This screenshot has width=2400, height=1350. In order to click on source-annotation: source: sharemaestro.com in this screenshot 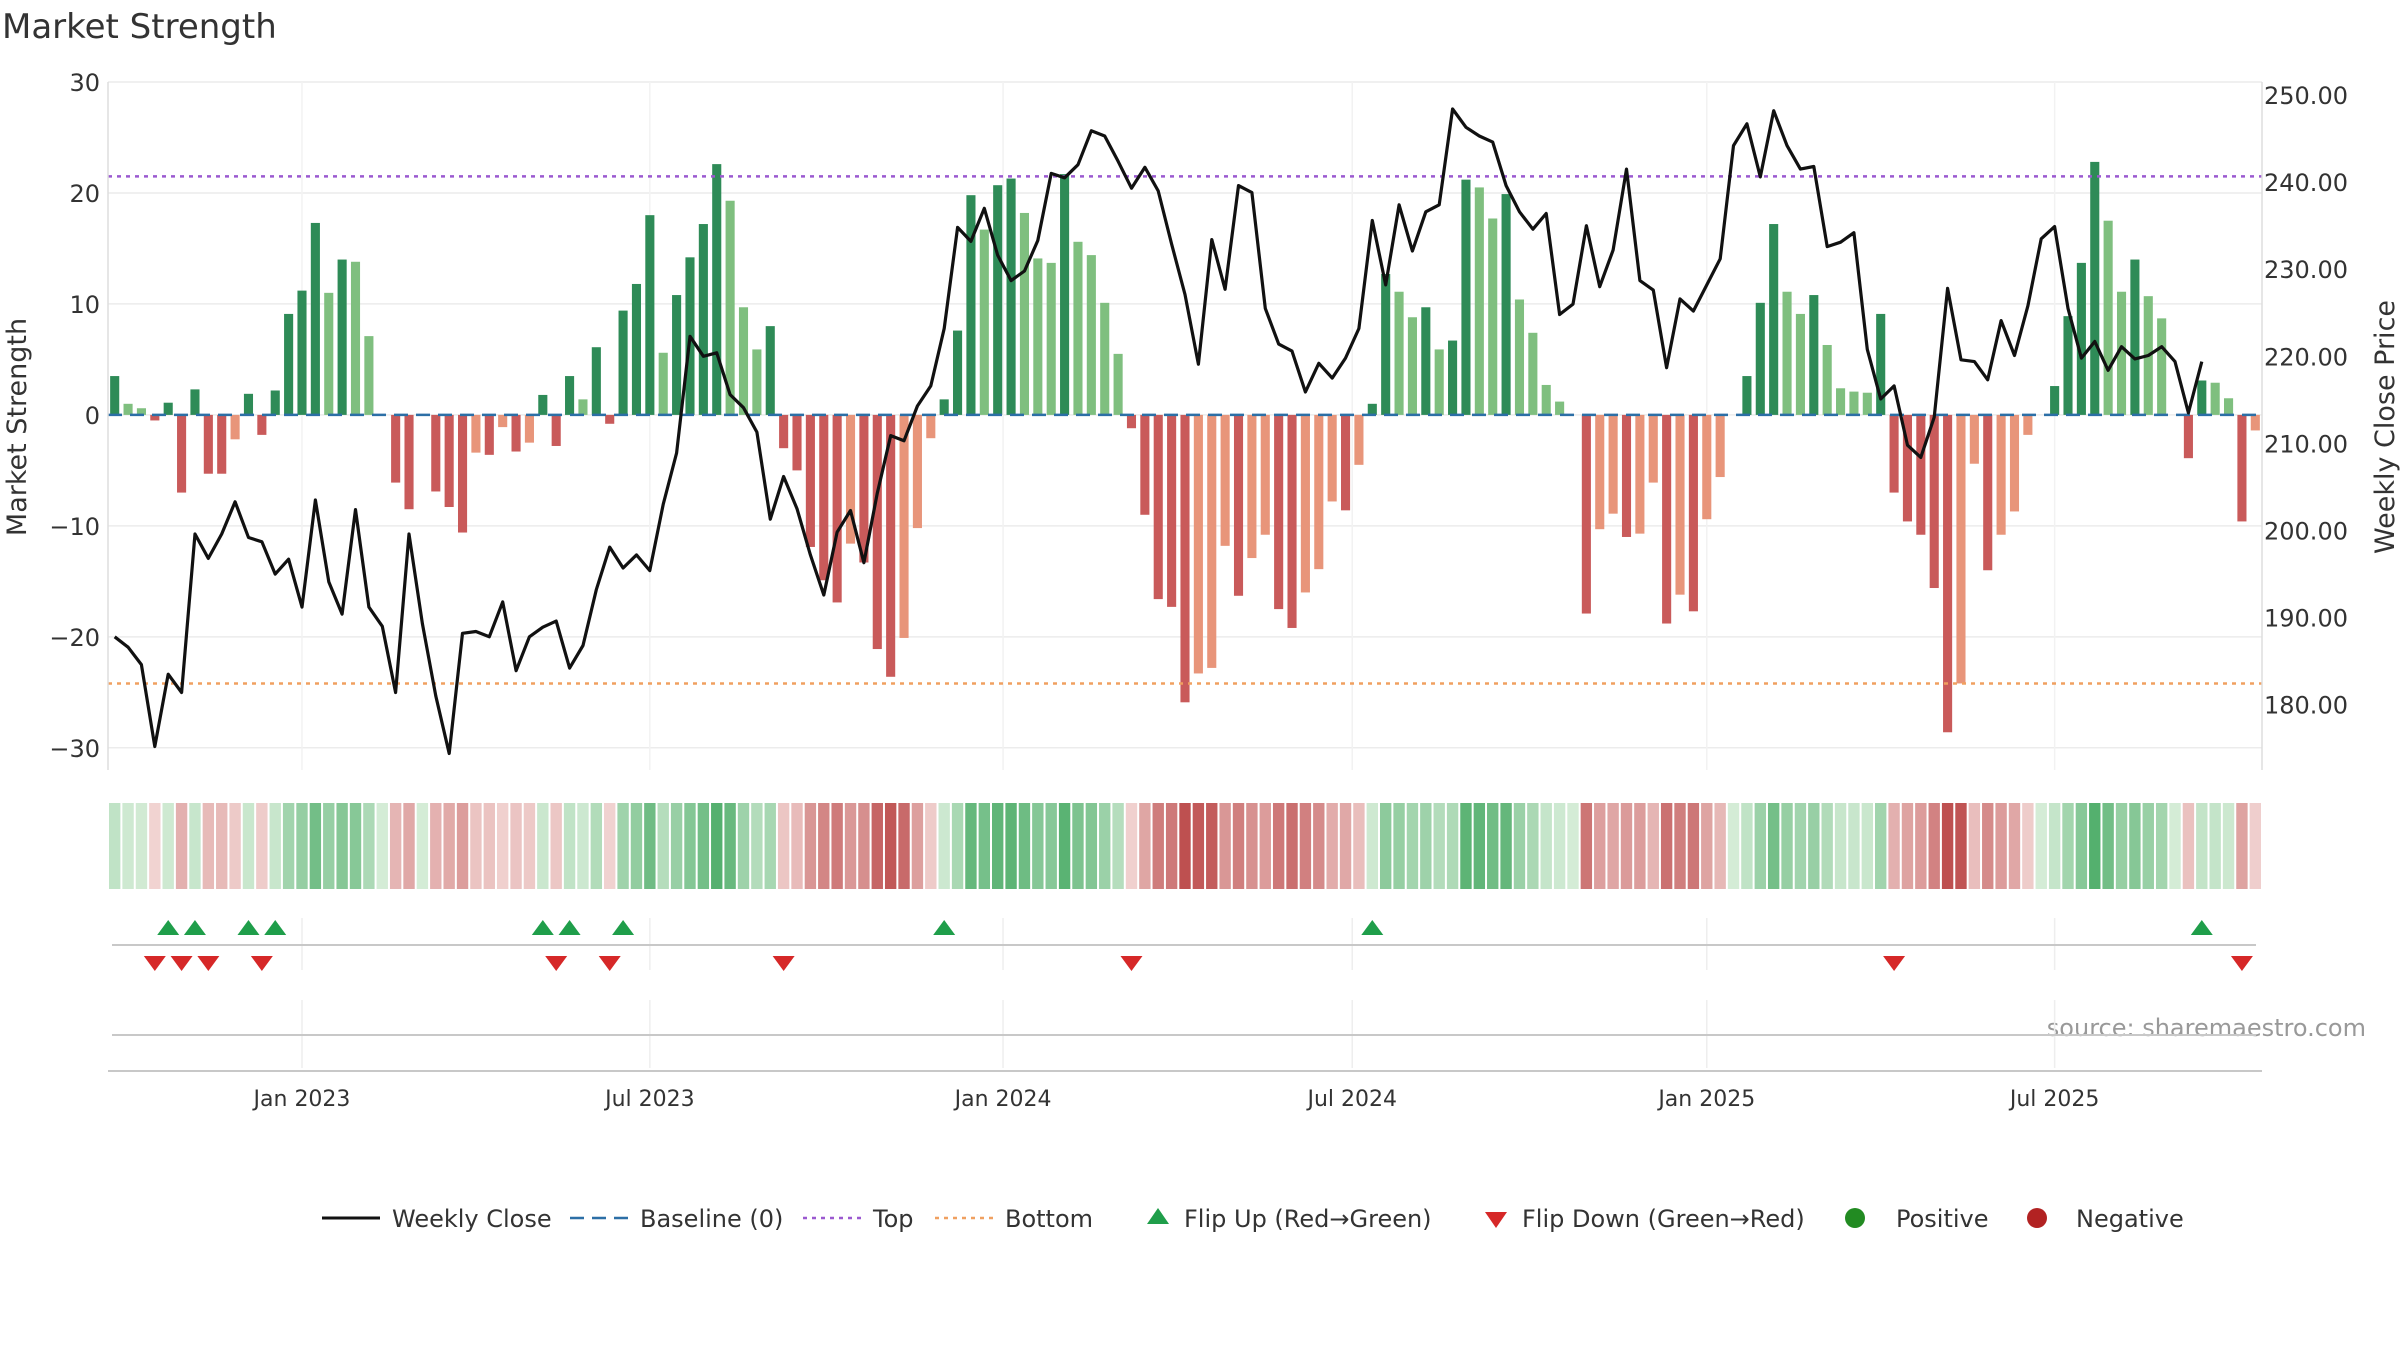, I will do `click(2206, 1028)`.